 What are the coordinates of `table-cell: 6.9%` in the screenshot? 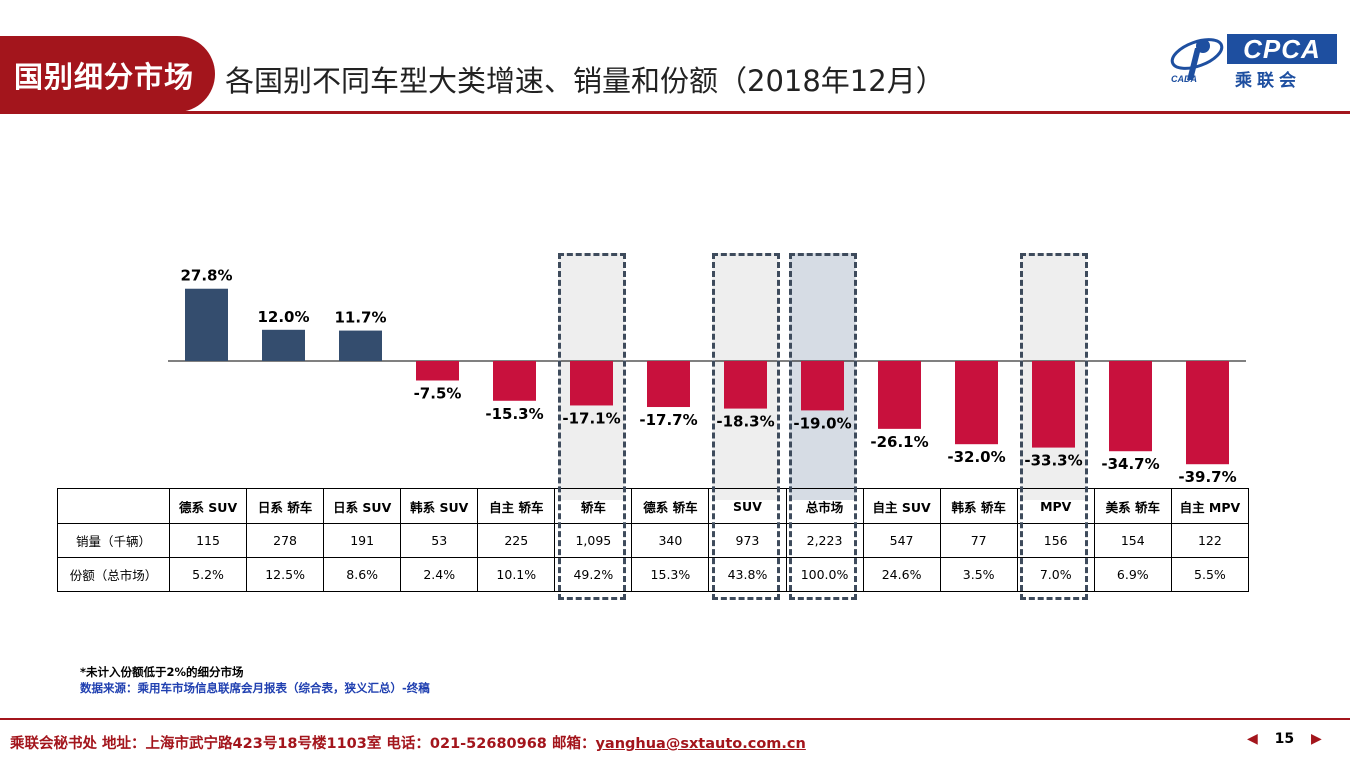 It's located at (1132, 574).